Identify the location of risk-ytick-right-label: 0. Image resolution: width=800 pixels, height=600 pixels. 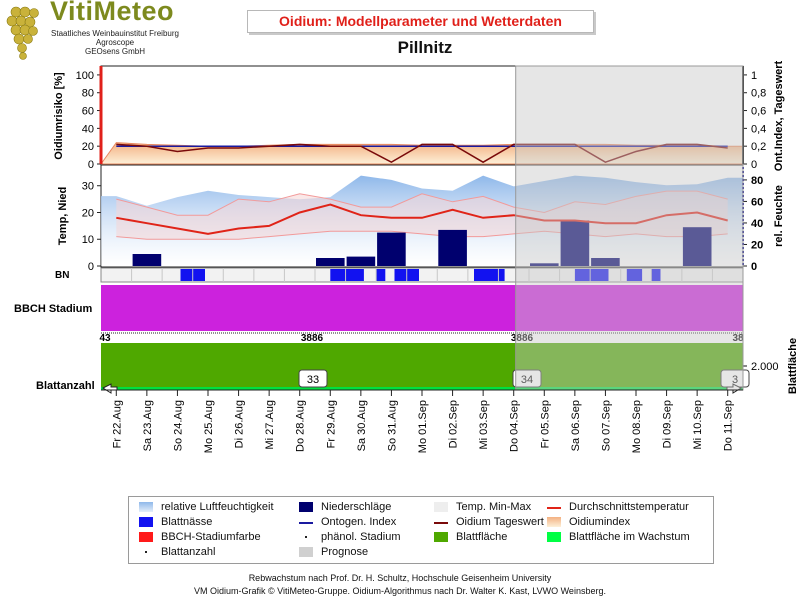
(754, 165).